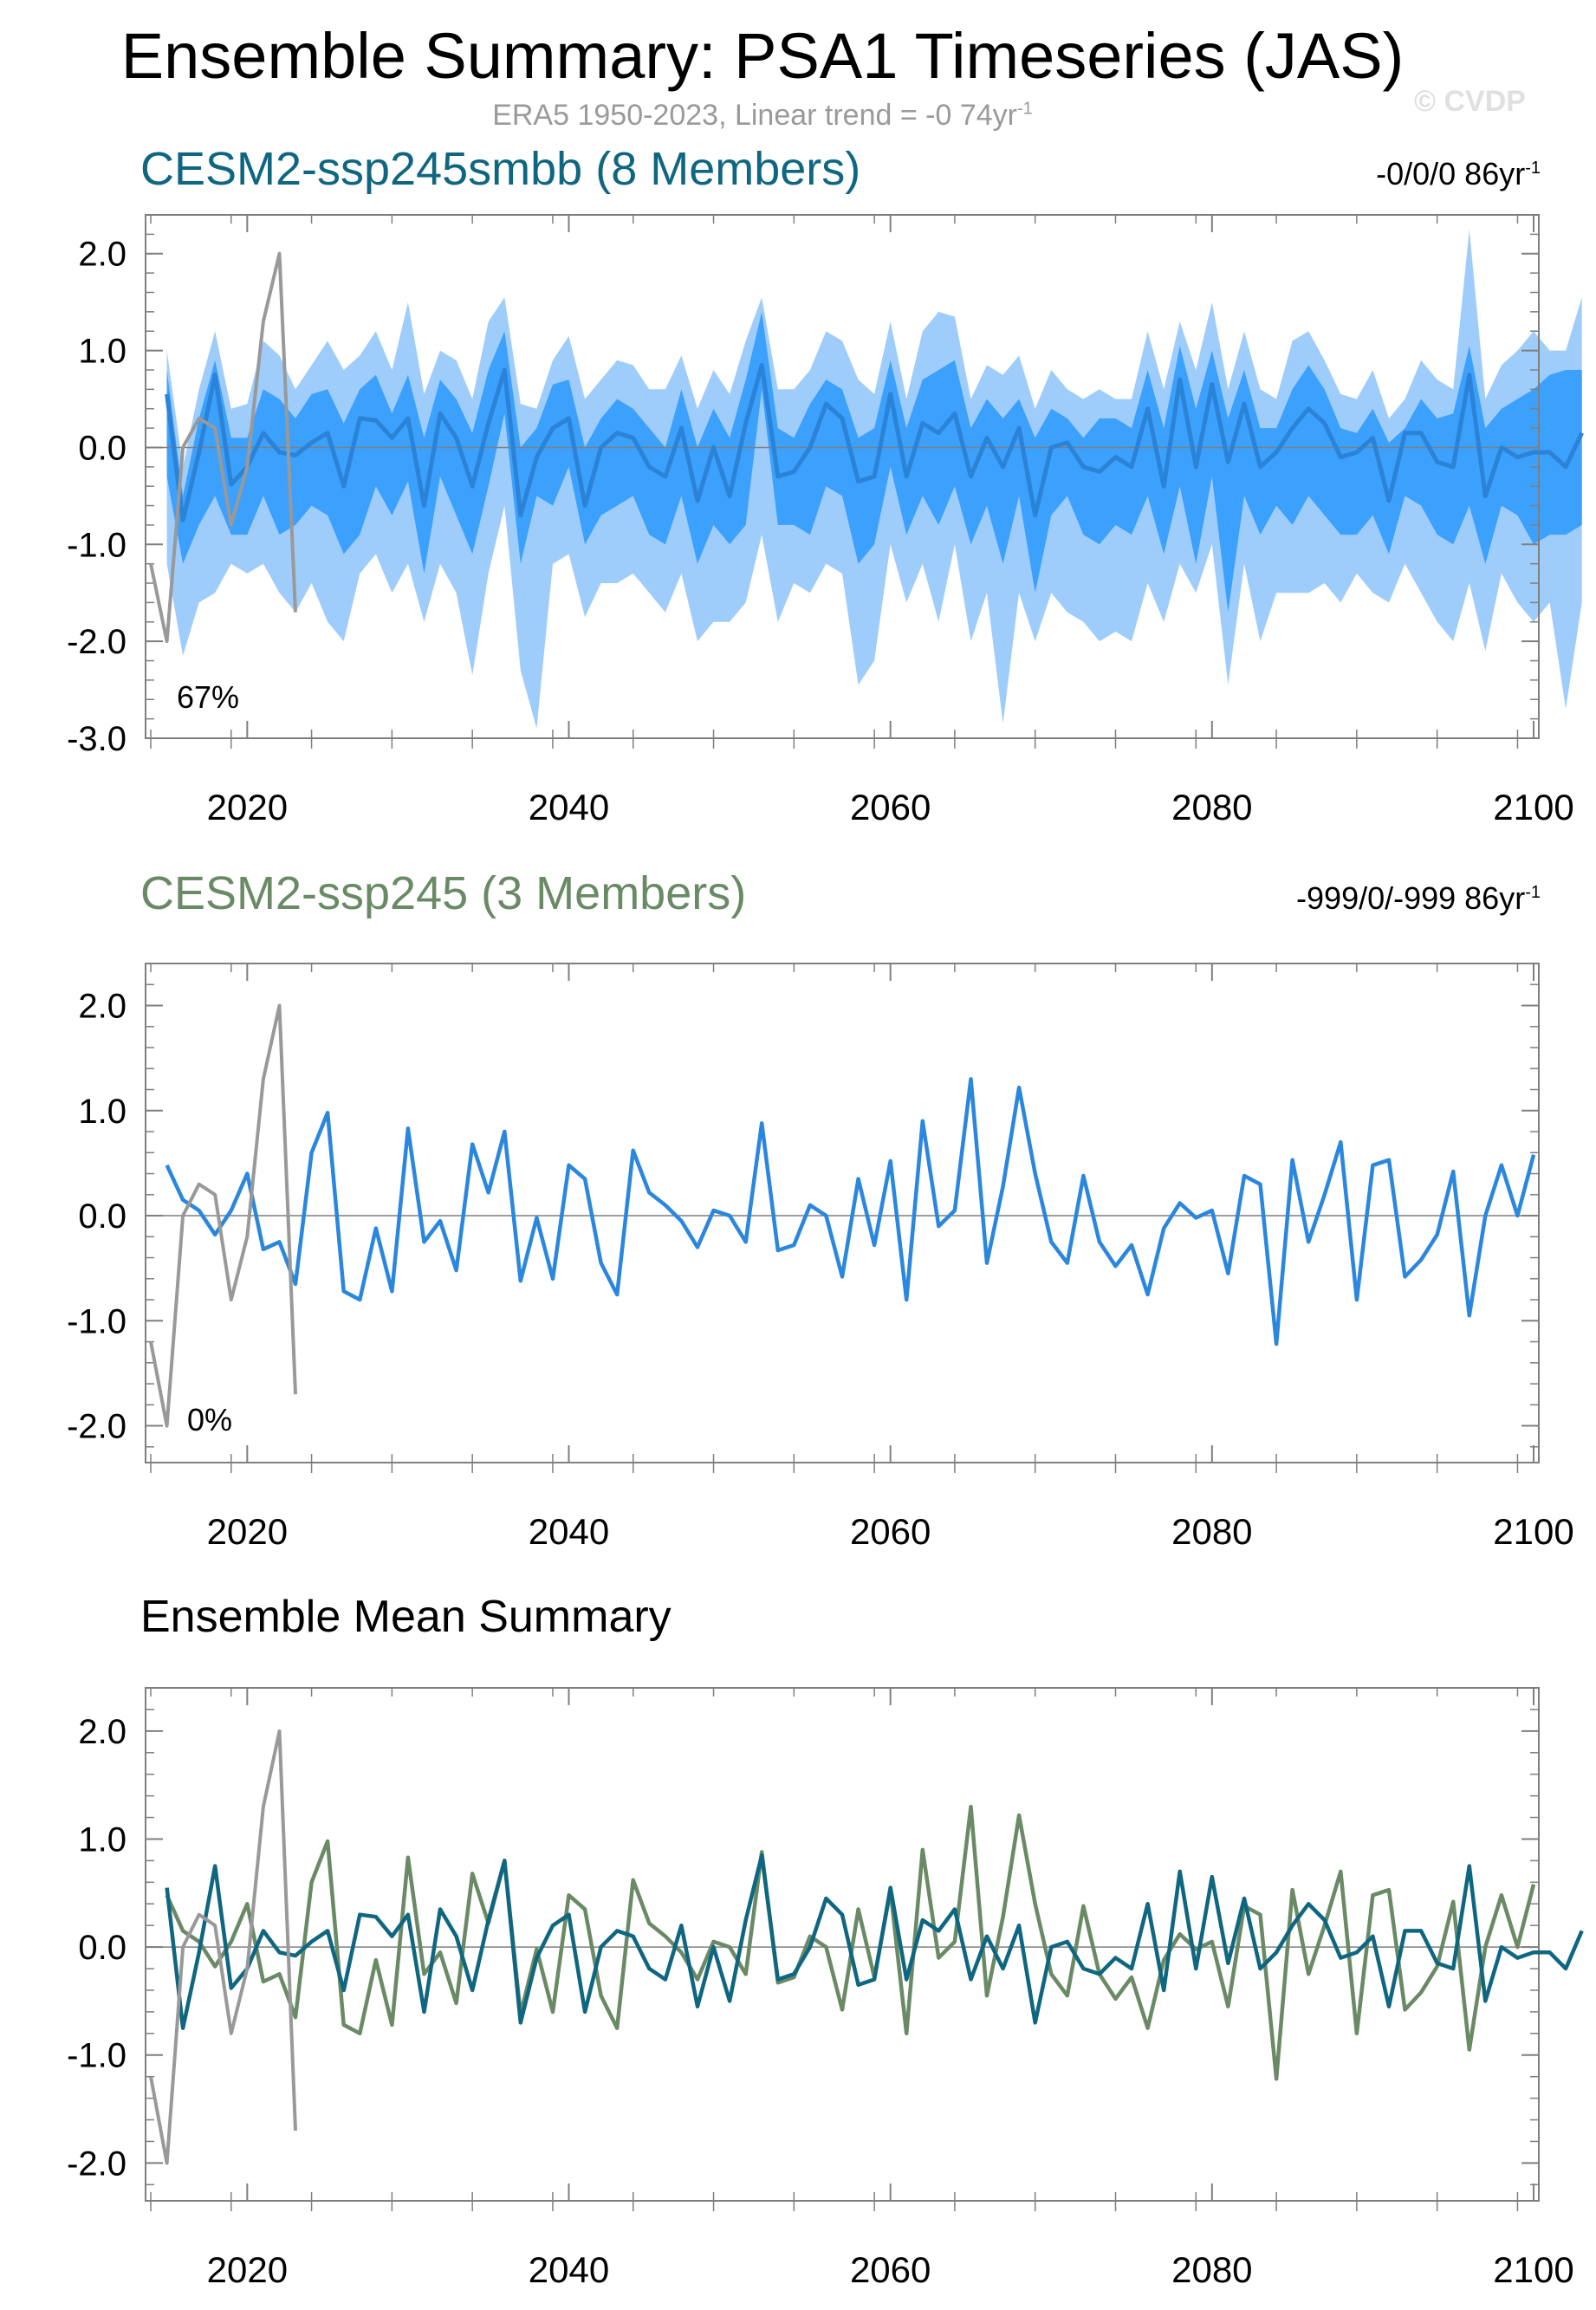 The height and width of the screenshot is (2310, 1596). What do you see at coordinates (1470, 101) in the screenshot?
I see `cvdp-watermark: © CVDP` at bounding box center [1470, 101].